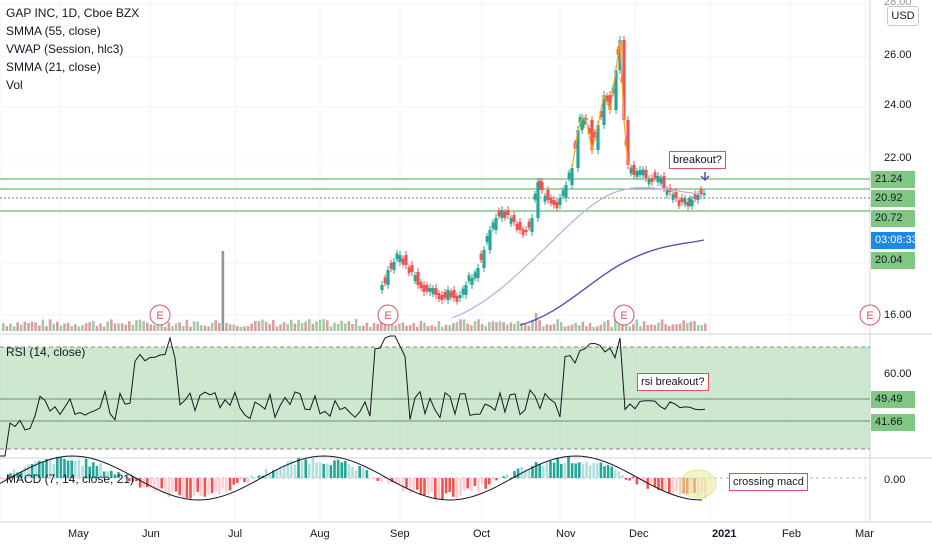  Describe the element at coordinates (14, 85) in the screenshot. I see `legend-vol: Vol` at that location.